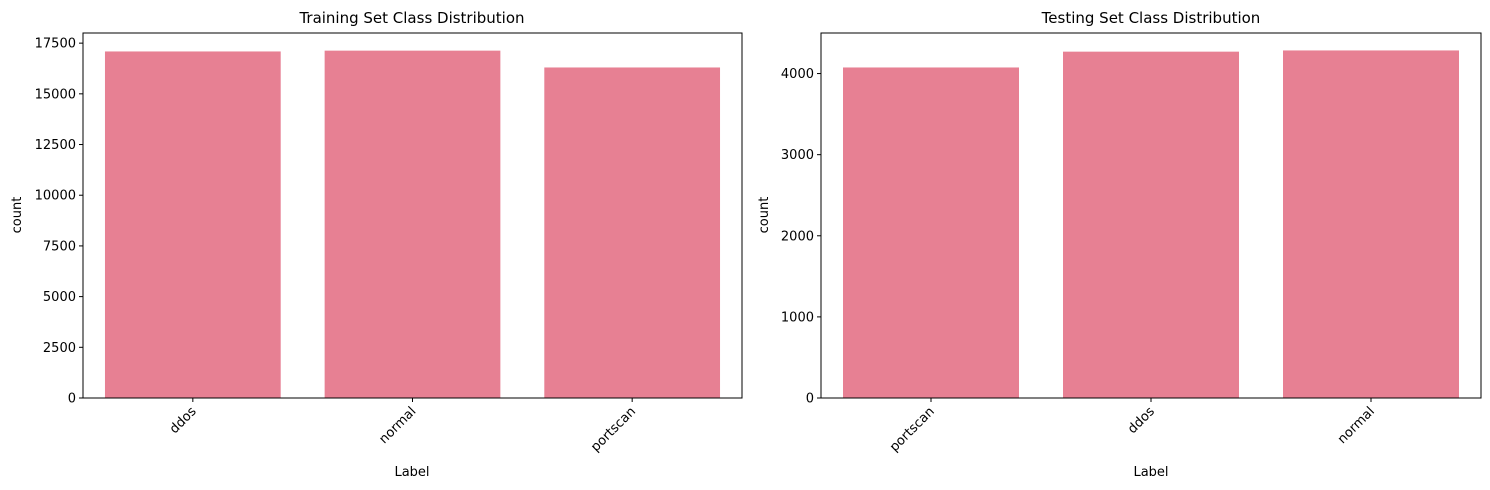  What do you see at coordinates (55, 145) in the screenshot?
I see `training-y-tick-label: 12500` at bounding box center [55, 145].